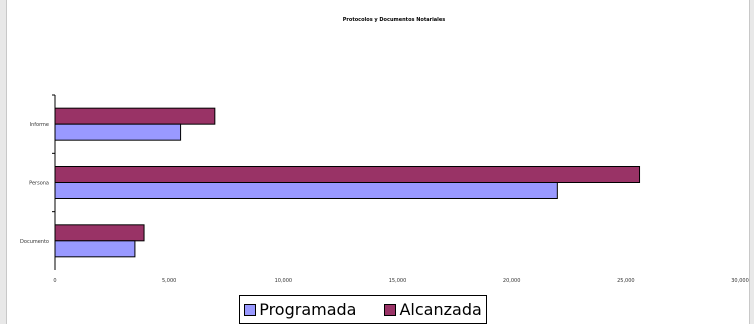 The width and height of the screenshot is (754, 324). What do you see at coordinates (118, 132) in the screenshot?
I see `bar-programada-informe` at bounding box center [118, 132].